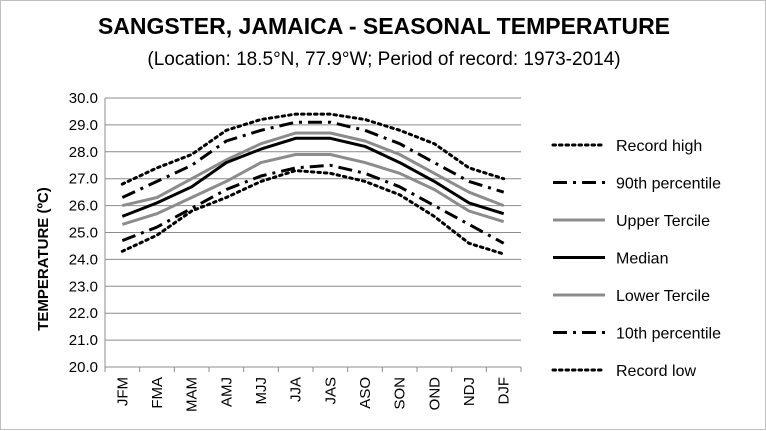  Describe the element at coordinates (656, 371) in the screenshot. I see `legend-label-record-low: Record low` at that location.